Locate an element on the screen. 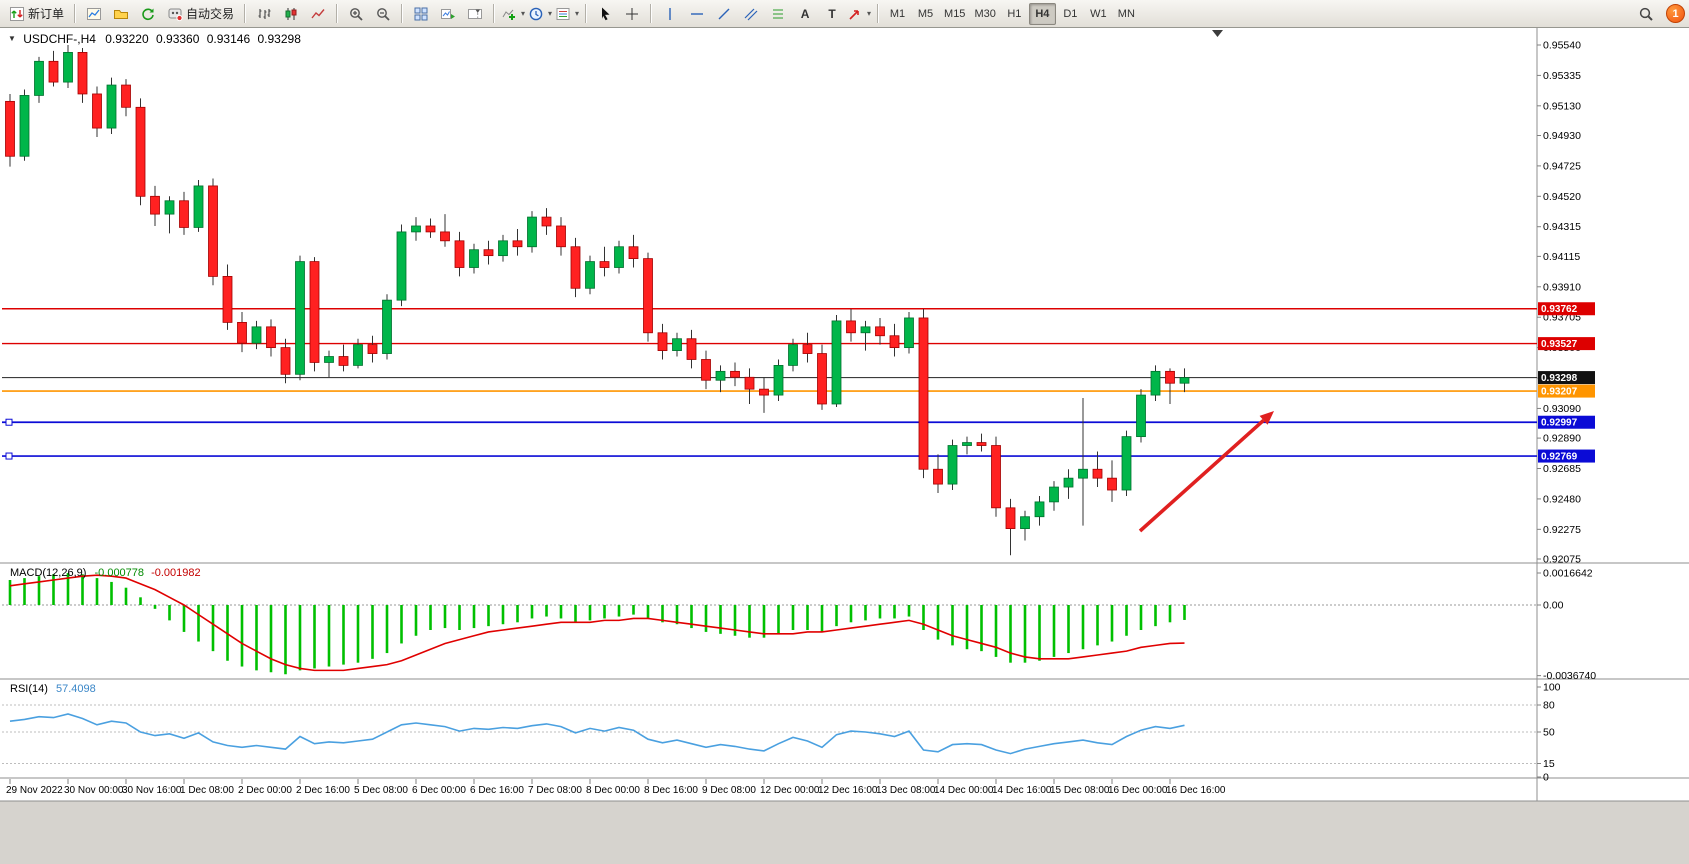 Image resolution: width=1689 pixels, height=864 pixels. auto-scroll-button is located at coordinates (448, 14).